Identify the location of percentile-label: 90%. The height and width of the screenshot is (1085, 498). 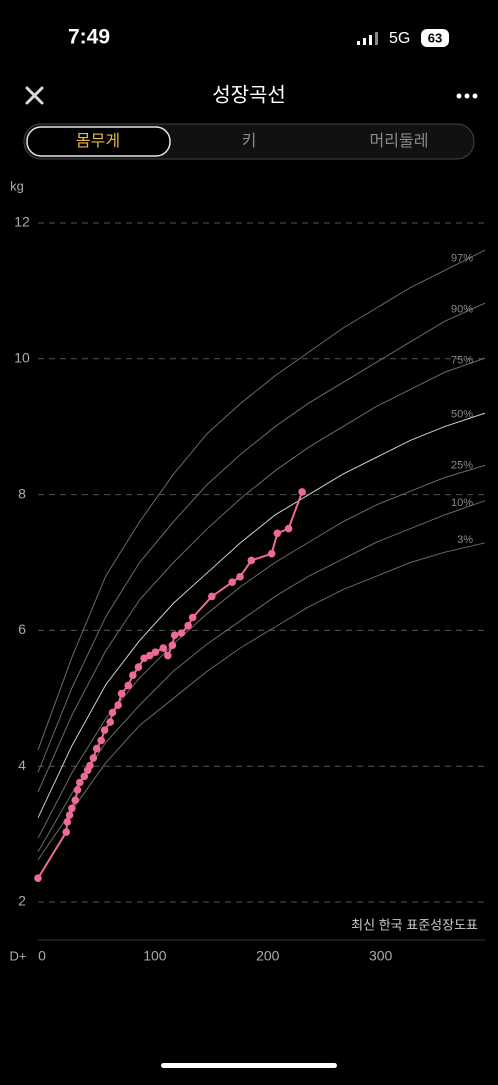
(462, 309).